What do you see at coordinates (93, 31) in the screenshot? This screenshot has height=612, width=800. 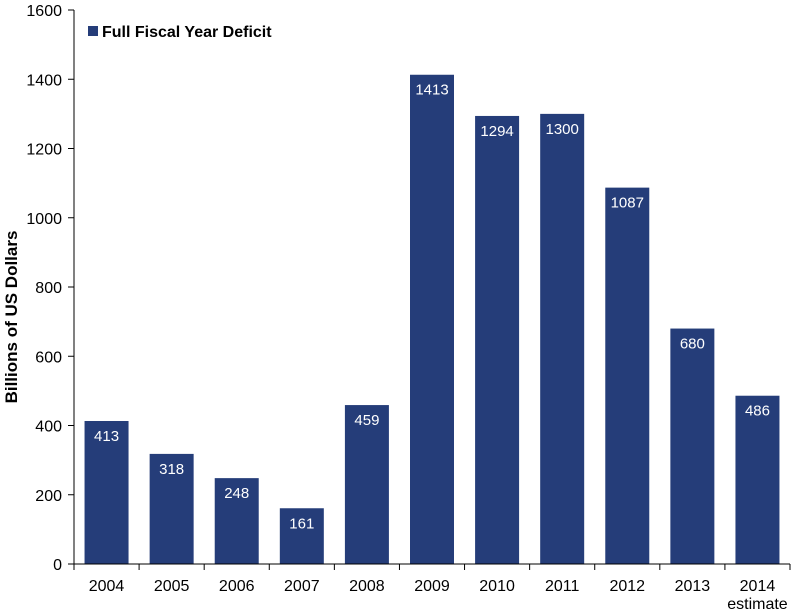 I see `legend-swatch` at bounding box center [93, 31].